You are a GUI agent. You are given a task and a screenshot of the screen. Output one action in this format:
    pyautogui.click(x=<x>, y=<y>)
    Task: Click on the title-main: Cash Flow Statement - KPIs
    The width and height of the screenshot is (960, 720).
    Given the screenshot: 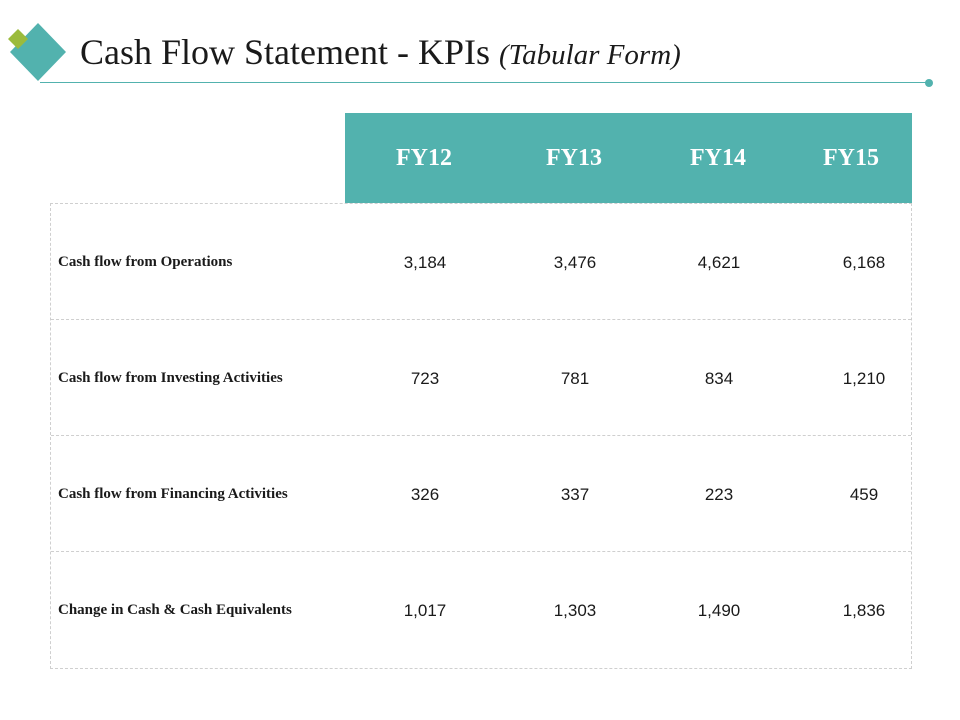 What is the action you would take?
    pyautogui.click(x=285, y=52)
    